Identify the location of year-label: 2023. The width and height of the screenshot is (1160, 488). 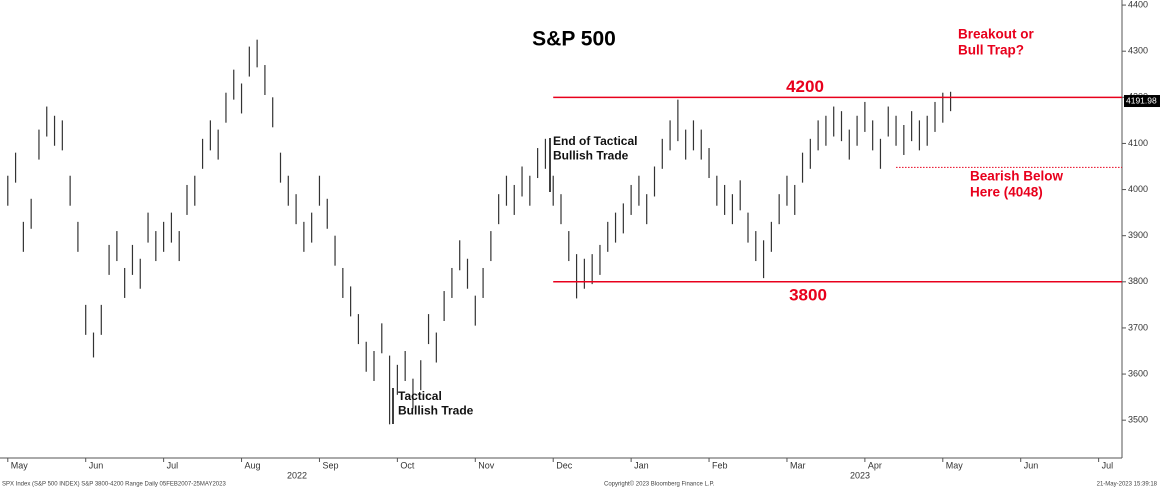
(860, 475).